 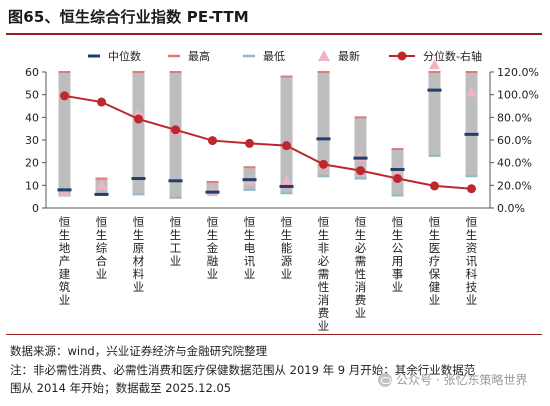 I want to click on legend-label: 最高, so click(x=199, y=56).